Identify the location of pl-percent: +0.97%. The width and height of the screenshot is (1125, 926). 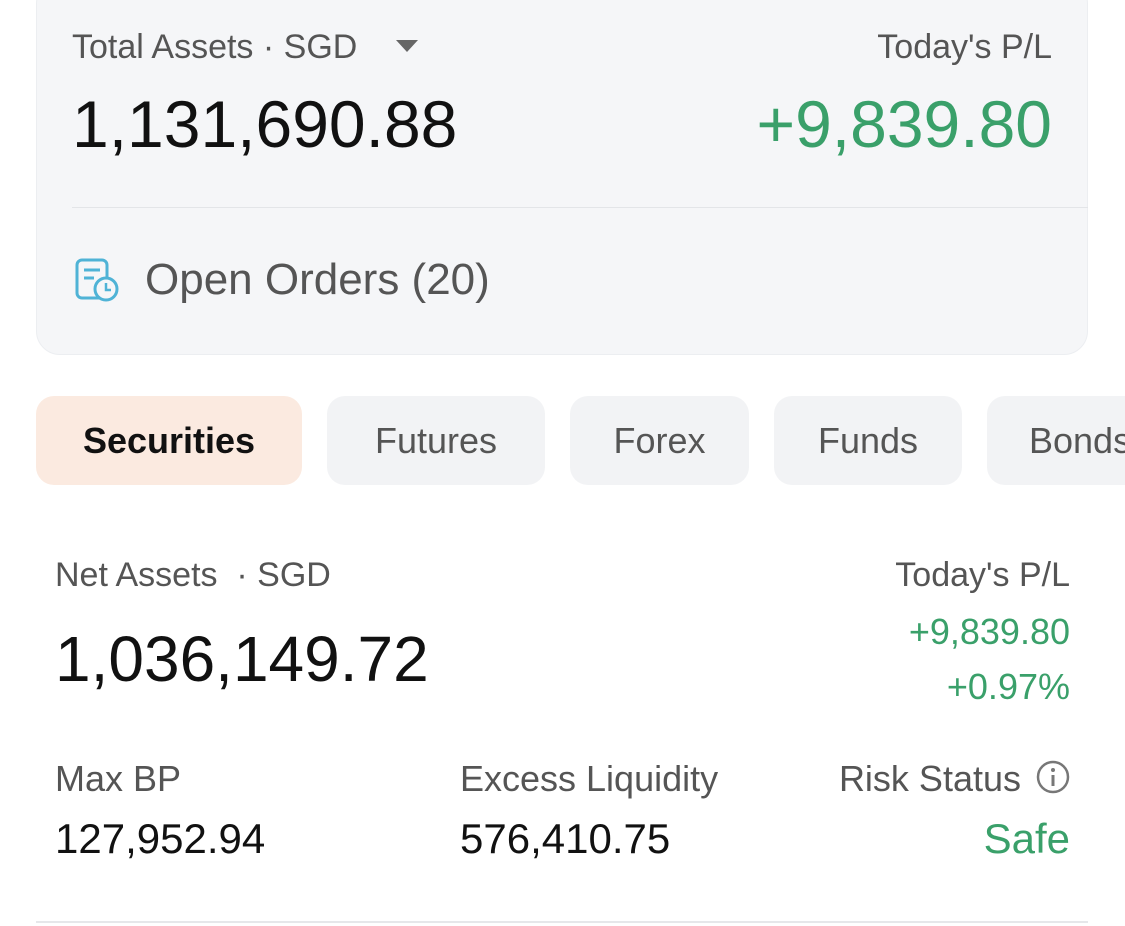
(1008, 686).